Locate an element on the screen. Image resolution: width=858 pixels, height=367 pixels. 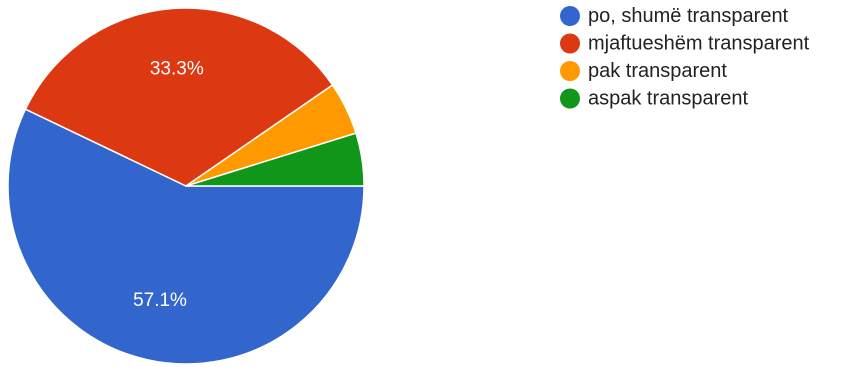
legend-swatch-pak-transparent is located at coordinates (570, 71).